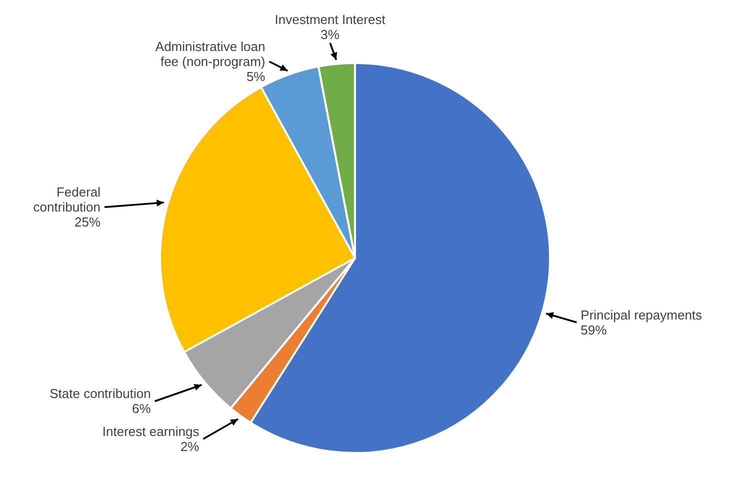  I want to click on slice-label: Principal repayments, so click(641, 314).